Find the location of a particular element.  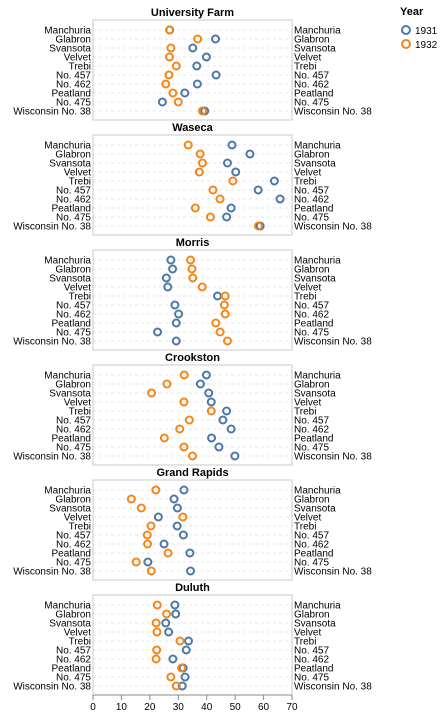

point-1932-university-farm-glabron is located at coordinates (198, 39).